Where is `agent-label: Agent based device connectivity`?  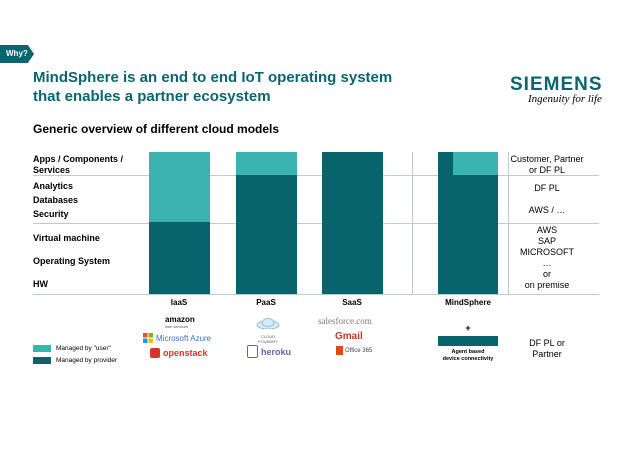 agent-label: Agent based device connectivity is located at coordinates (468, 356).